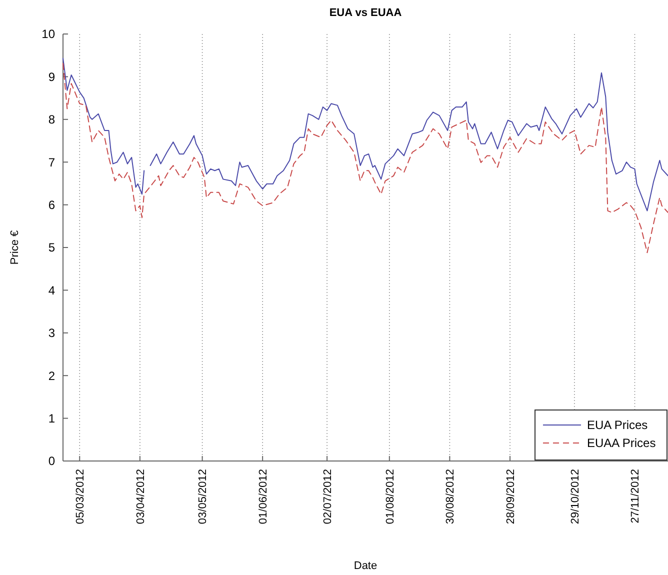  I want to click on x-tick-label: 03/05/2012, so click(203, 496).